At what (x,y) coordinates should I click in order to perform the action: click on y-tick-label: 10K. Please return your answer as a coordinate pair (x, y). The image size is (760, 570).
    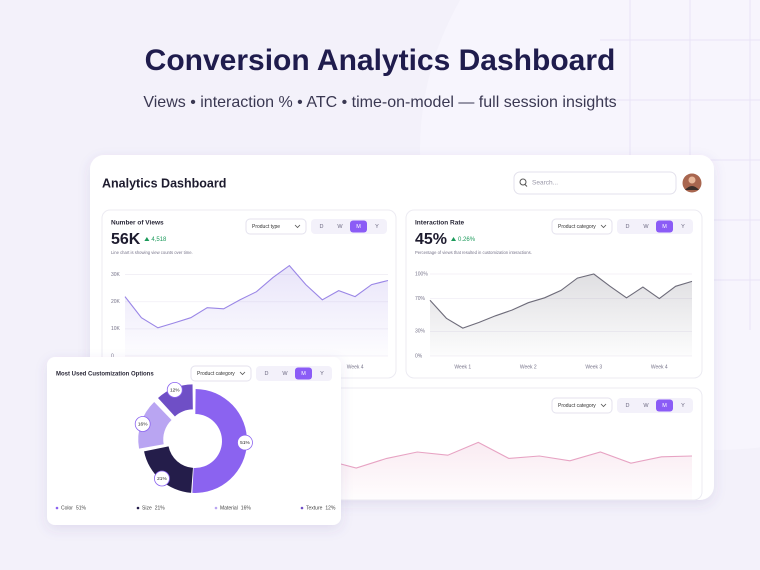
    Looking at the image, I should click on (116, 329).